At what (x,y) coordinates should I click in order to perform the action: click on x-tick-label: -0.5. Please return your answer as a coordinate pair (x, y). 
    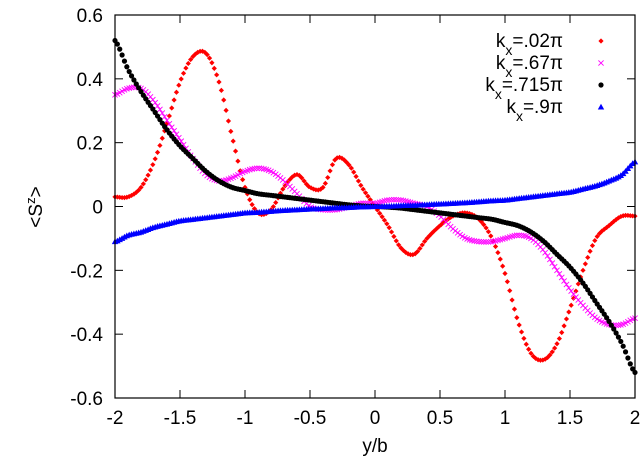
    Looking at the image, I should click on (310, 418).